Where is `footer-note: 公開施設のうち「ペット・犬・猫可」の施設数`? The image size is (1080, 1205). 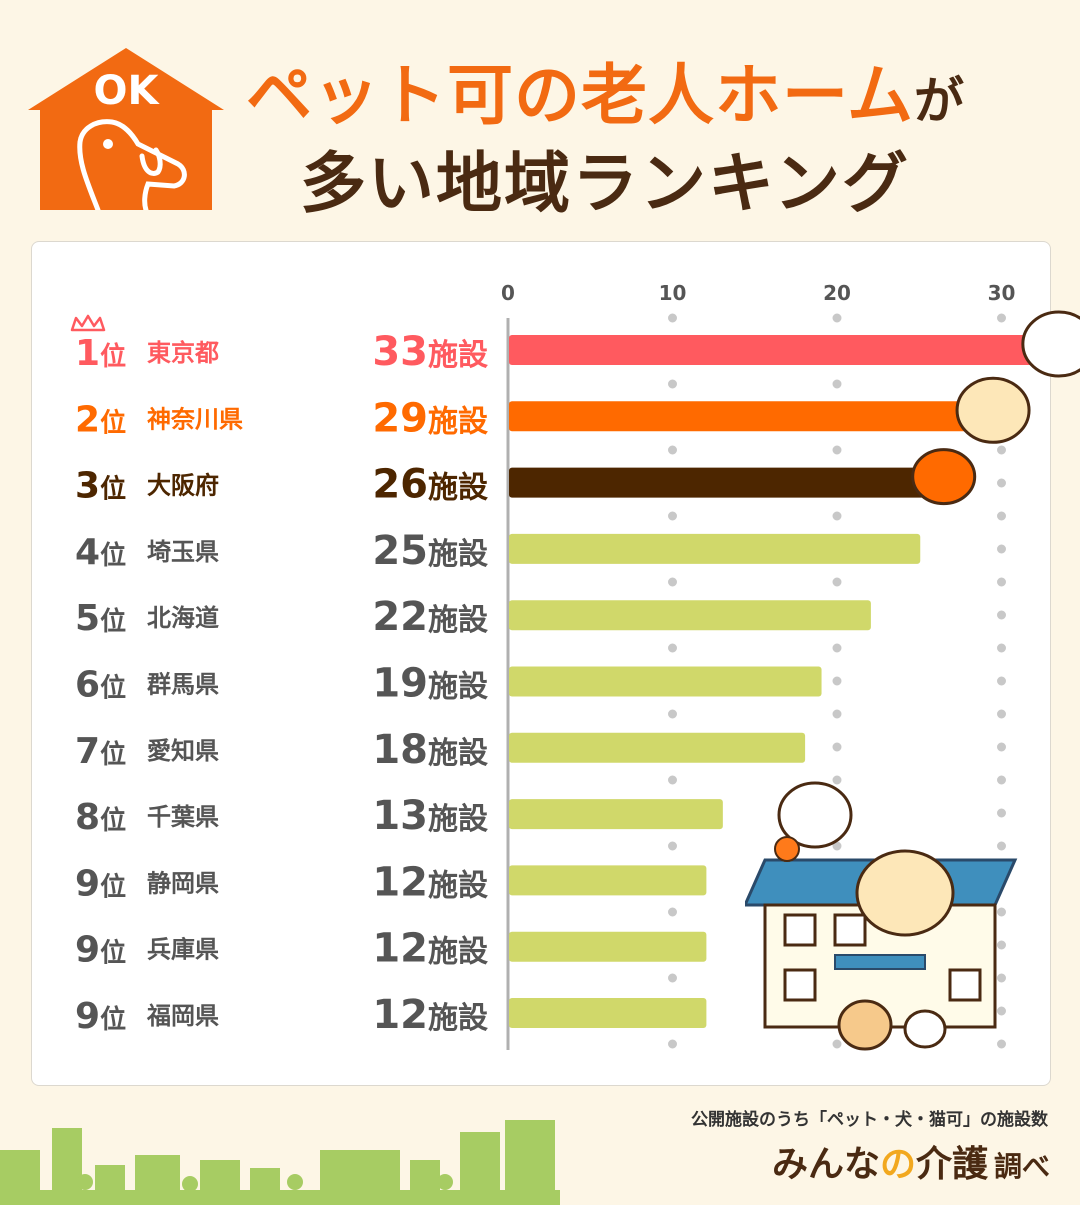 footer-note: 公開施設のうち「ペット・犬・猫可」の施設数 is located at coordinates (869, 1120).